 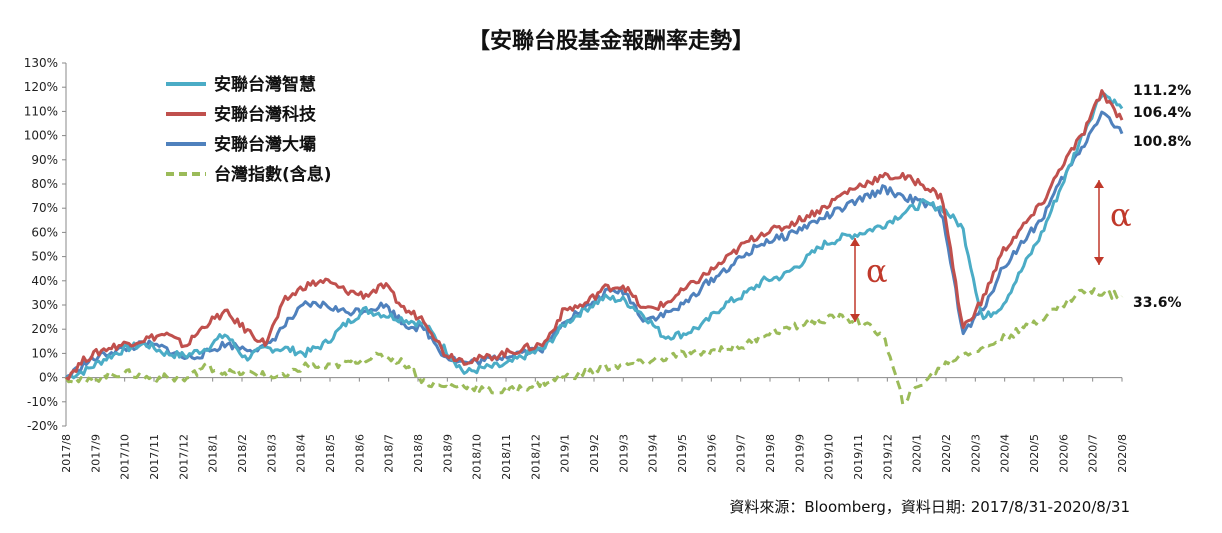 I want to click on legend-label: 安聯台灣科技, so click(x=265, y=114).